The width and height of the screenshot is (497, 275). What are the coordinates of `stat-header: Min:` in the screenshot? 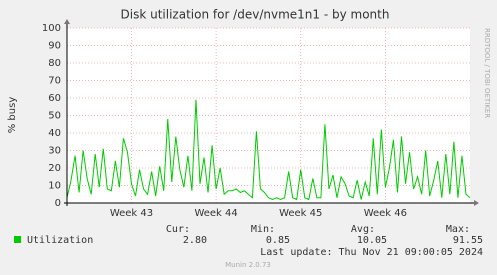 It's located at (263, 229).